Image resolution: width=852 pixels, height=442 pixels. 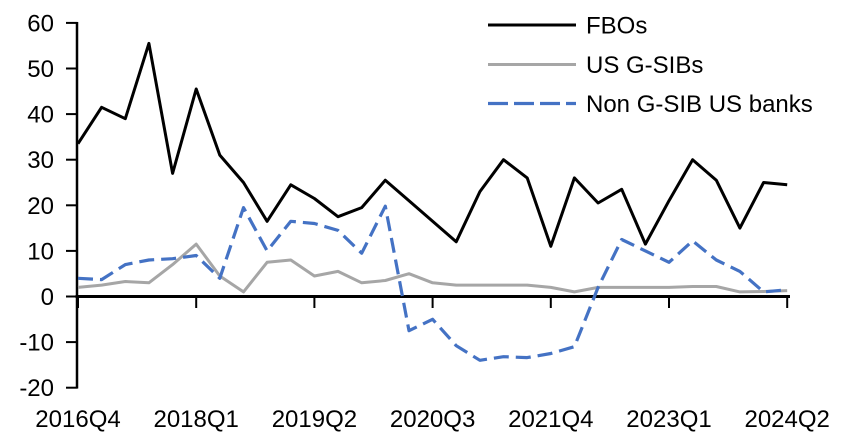 What do you see at coordinates (36, 343) in the screenshot?
I see `y-tick-label: -10` at bounding box center [36, 343].